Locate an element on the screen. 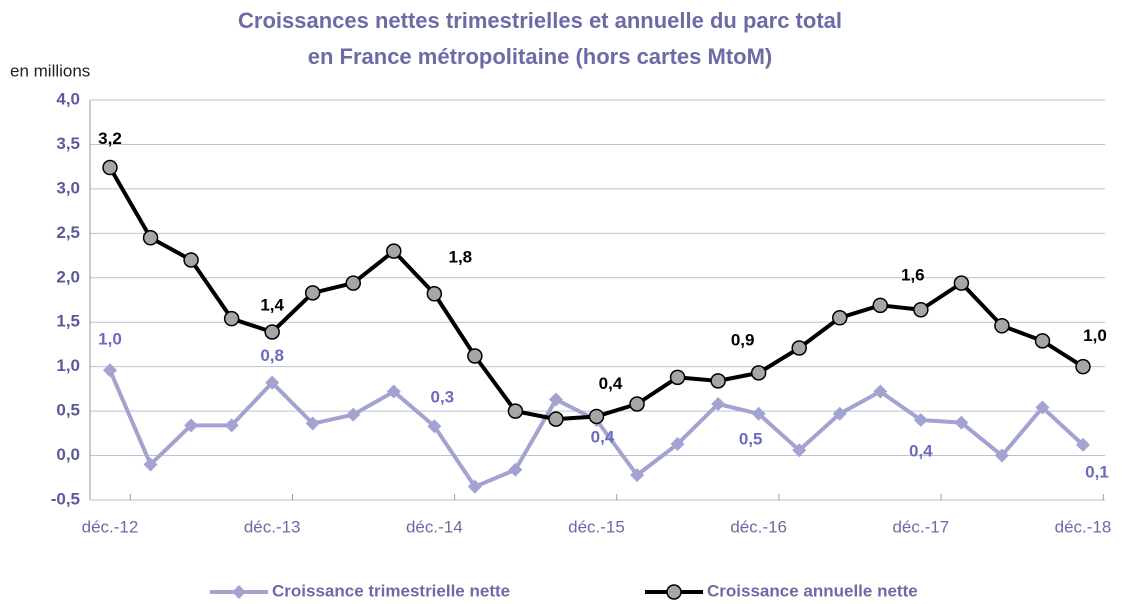 The height and width of the screenshot is (604, 1123). x-tick-label: déc.-13 is located at coordinates (272, 526).